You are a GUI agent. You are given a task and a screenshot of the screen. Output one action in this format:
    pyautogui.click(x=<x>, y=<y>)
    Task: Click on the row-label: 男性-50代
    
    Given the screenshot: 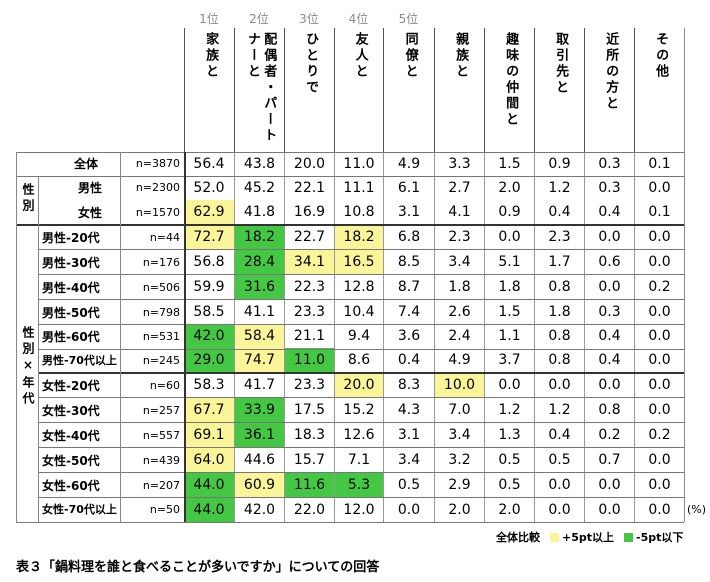 What is the action you would take?
    pyautogui.click(x=71, y=312)
    